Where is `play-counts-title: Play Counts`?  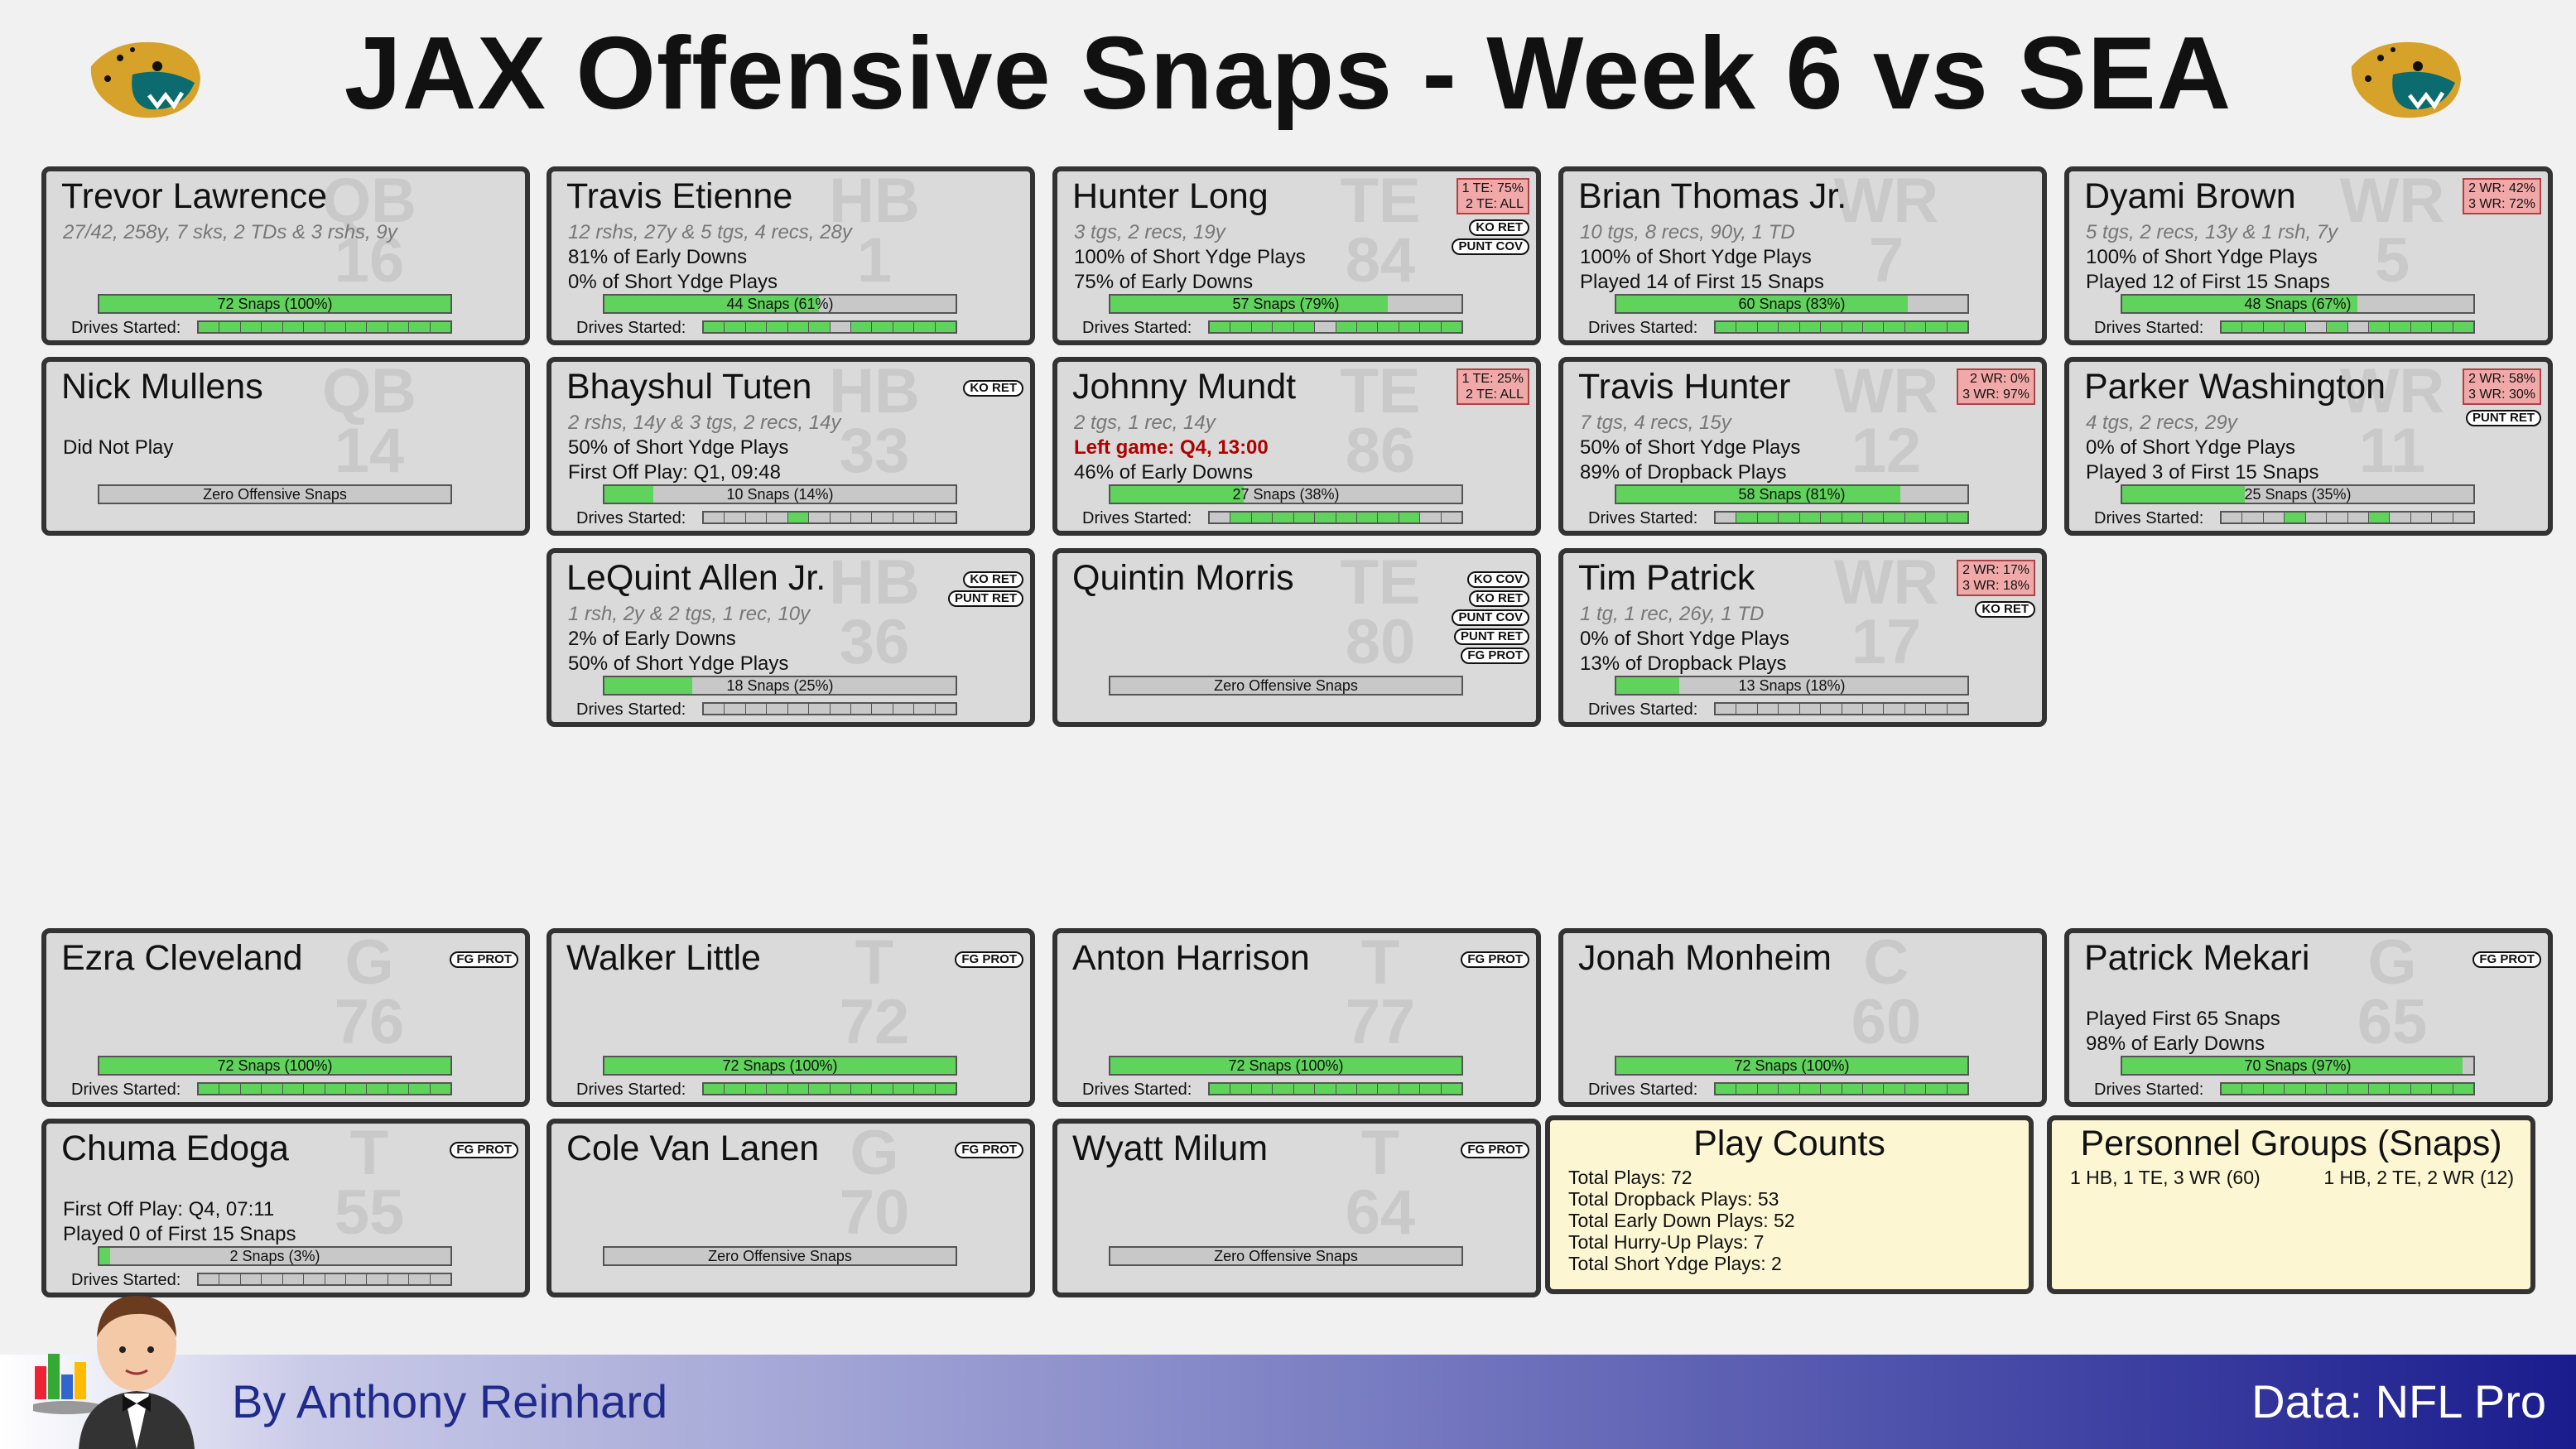
play-counts-title: Play Counts is located at coordinates (1789, 1143).